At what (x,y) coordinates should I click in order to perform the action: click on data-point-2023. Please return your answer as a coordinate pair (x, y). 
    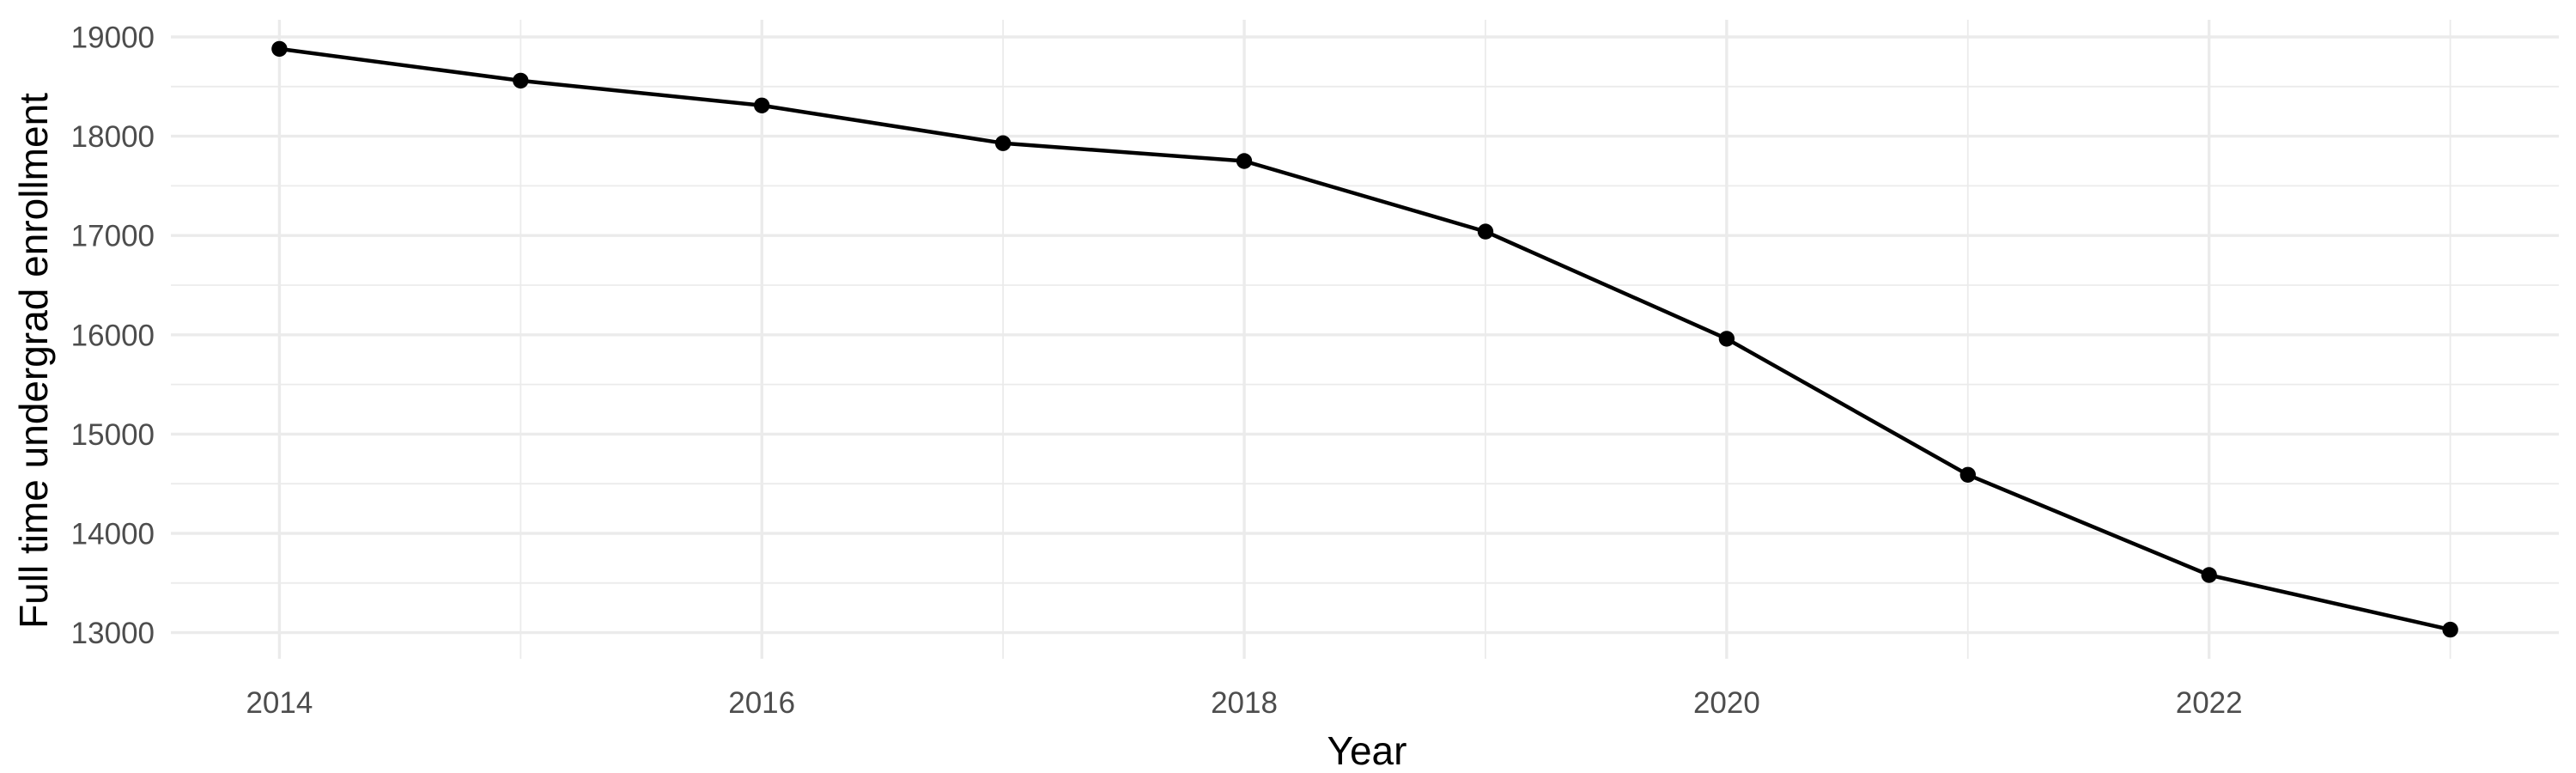
    Looking at the image, I should click on (2450, 629).